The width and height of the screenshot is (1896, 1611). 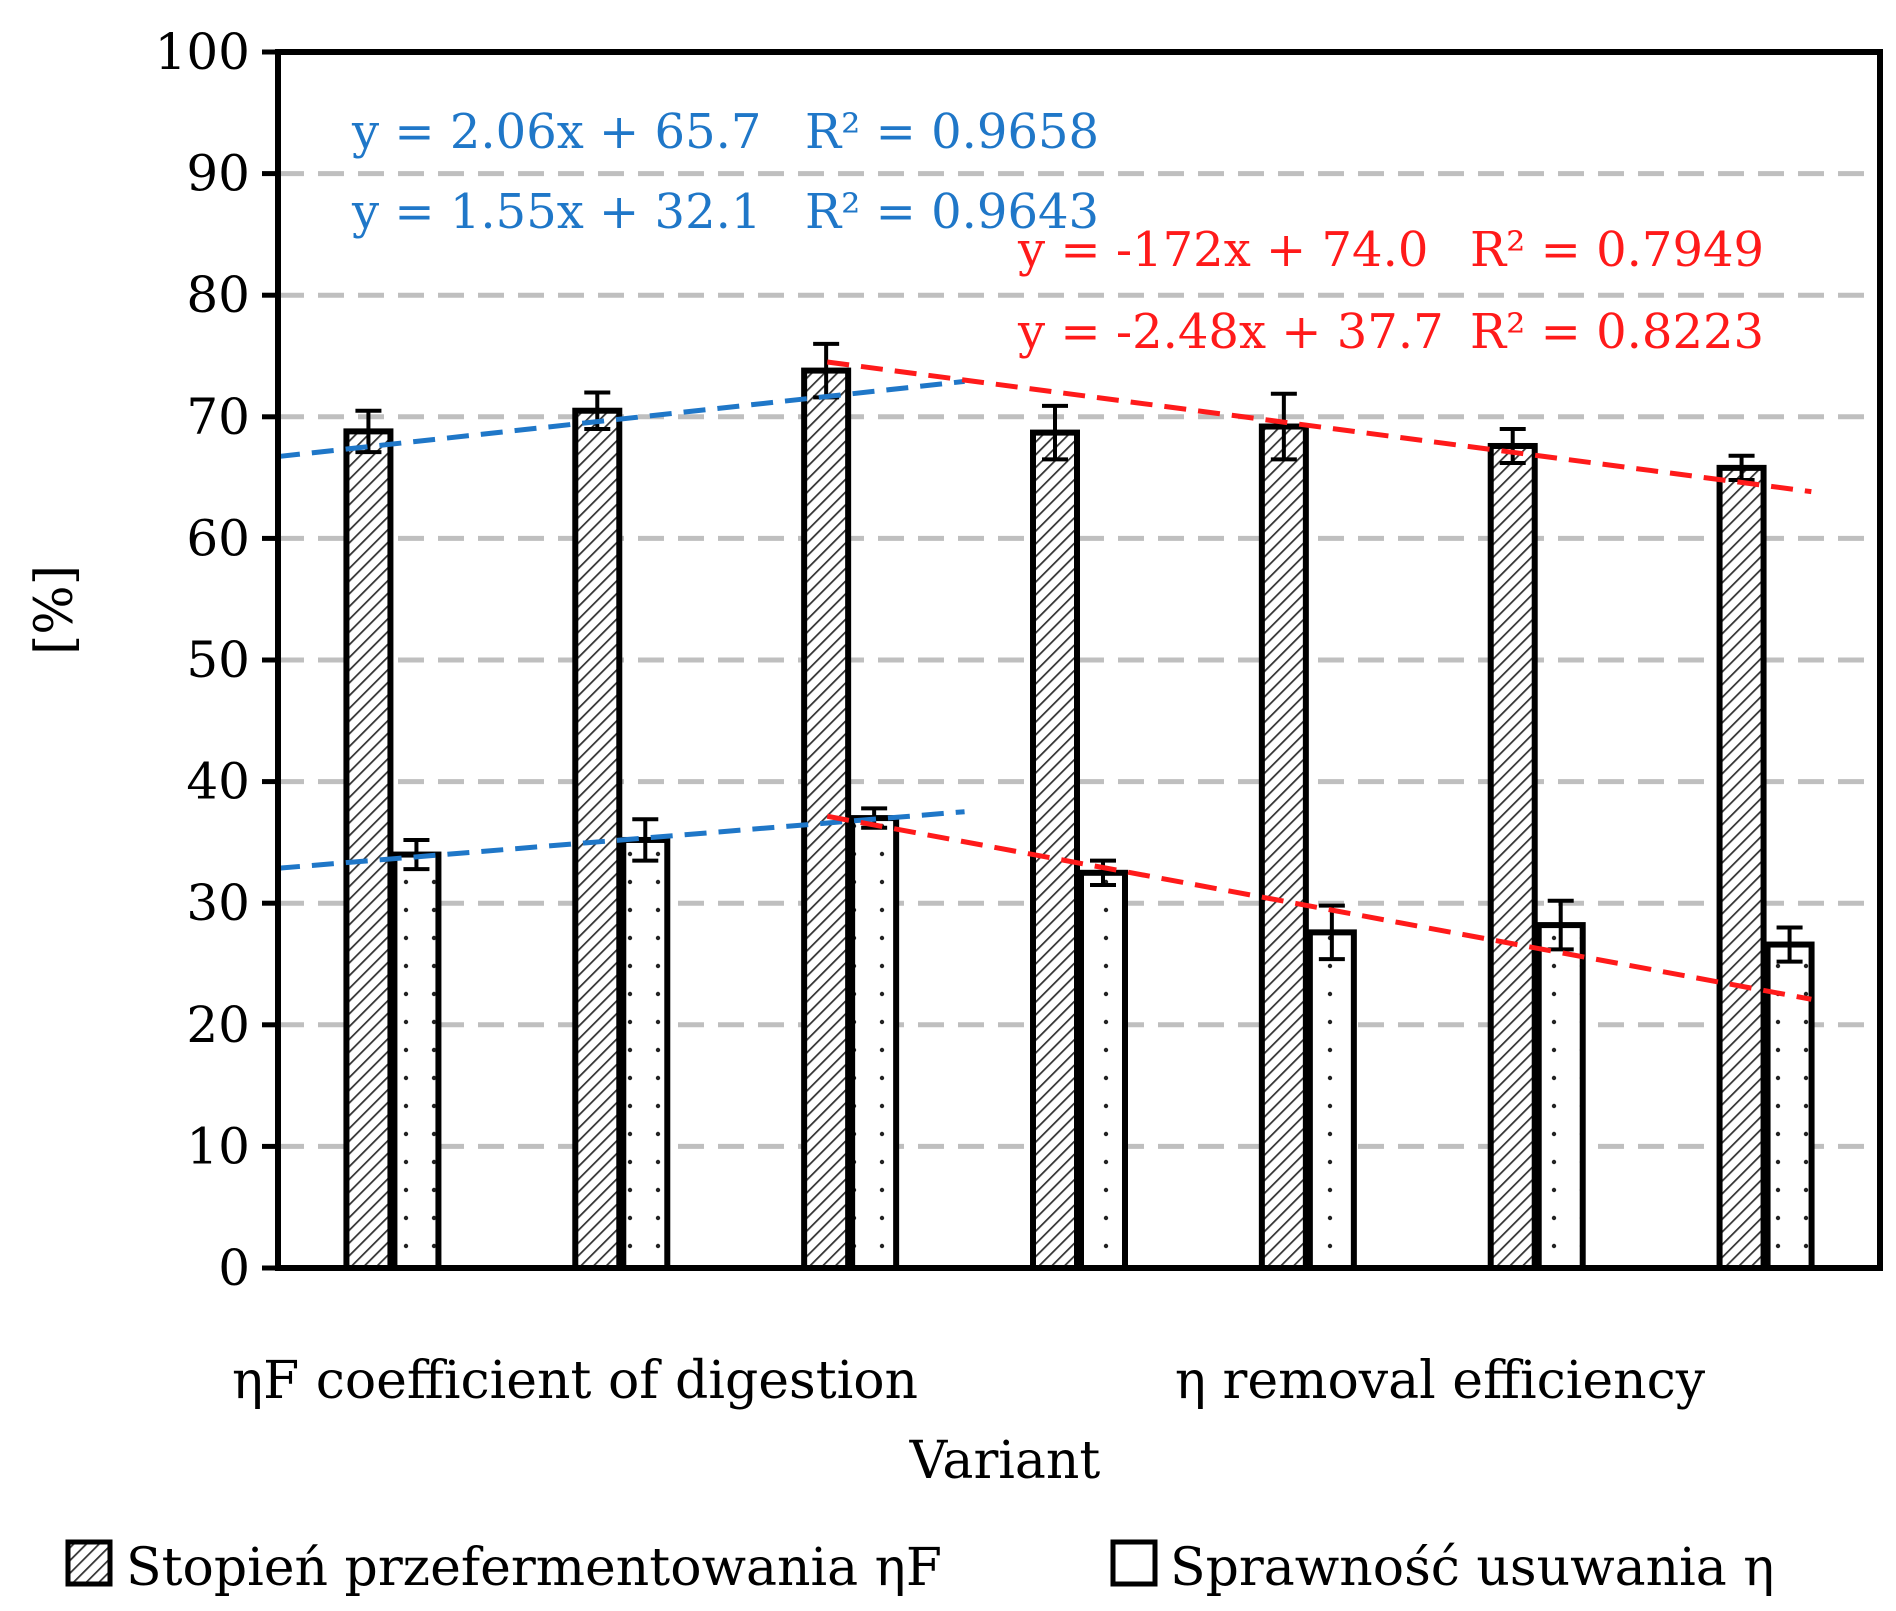 What do you see at coordinates (1617, 250) in the screenshot?
I see `trendline-r2-3: R² = 0.7949` at bounding box center [1617, 250].